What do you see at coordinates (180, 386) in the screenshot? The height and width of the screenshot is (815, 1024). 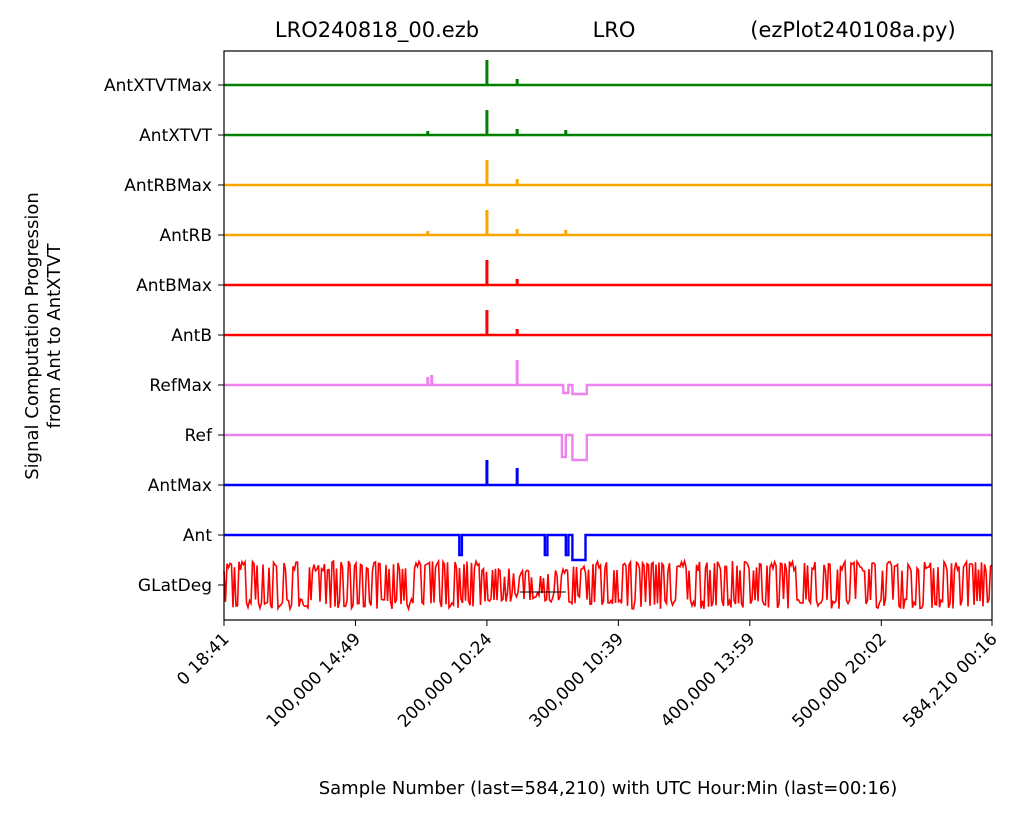 I see `y-tick-label-RefMax: RefMax` at bounding box center [180, 386].